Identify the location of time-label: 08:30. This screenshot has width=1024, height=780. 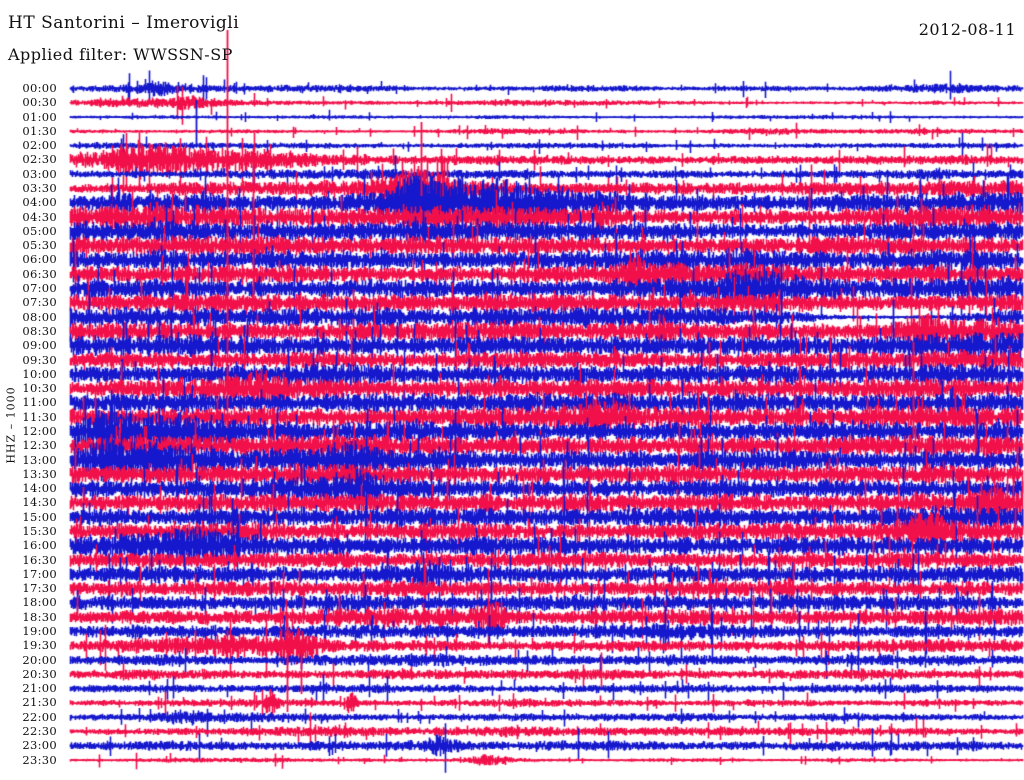
(39, 330).